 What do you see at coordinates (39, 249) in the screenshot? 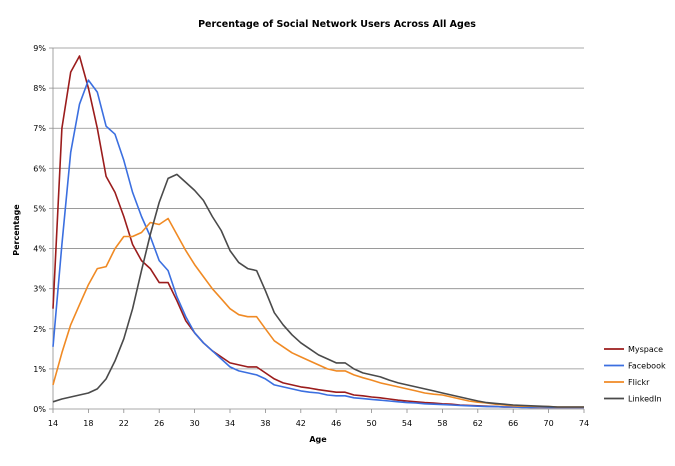
I see `y-tick-label: 4%` at bounding box center [39, 249].